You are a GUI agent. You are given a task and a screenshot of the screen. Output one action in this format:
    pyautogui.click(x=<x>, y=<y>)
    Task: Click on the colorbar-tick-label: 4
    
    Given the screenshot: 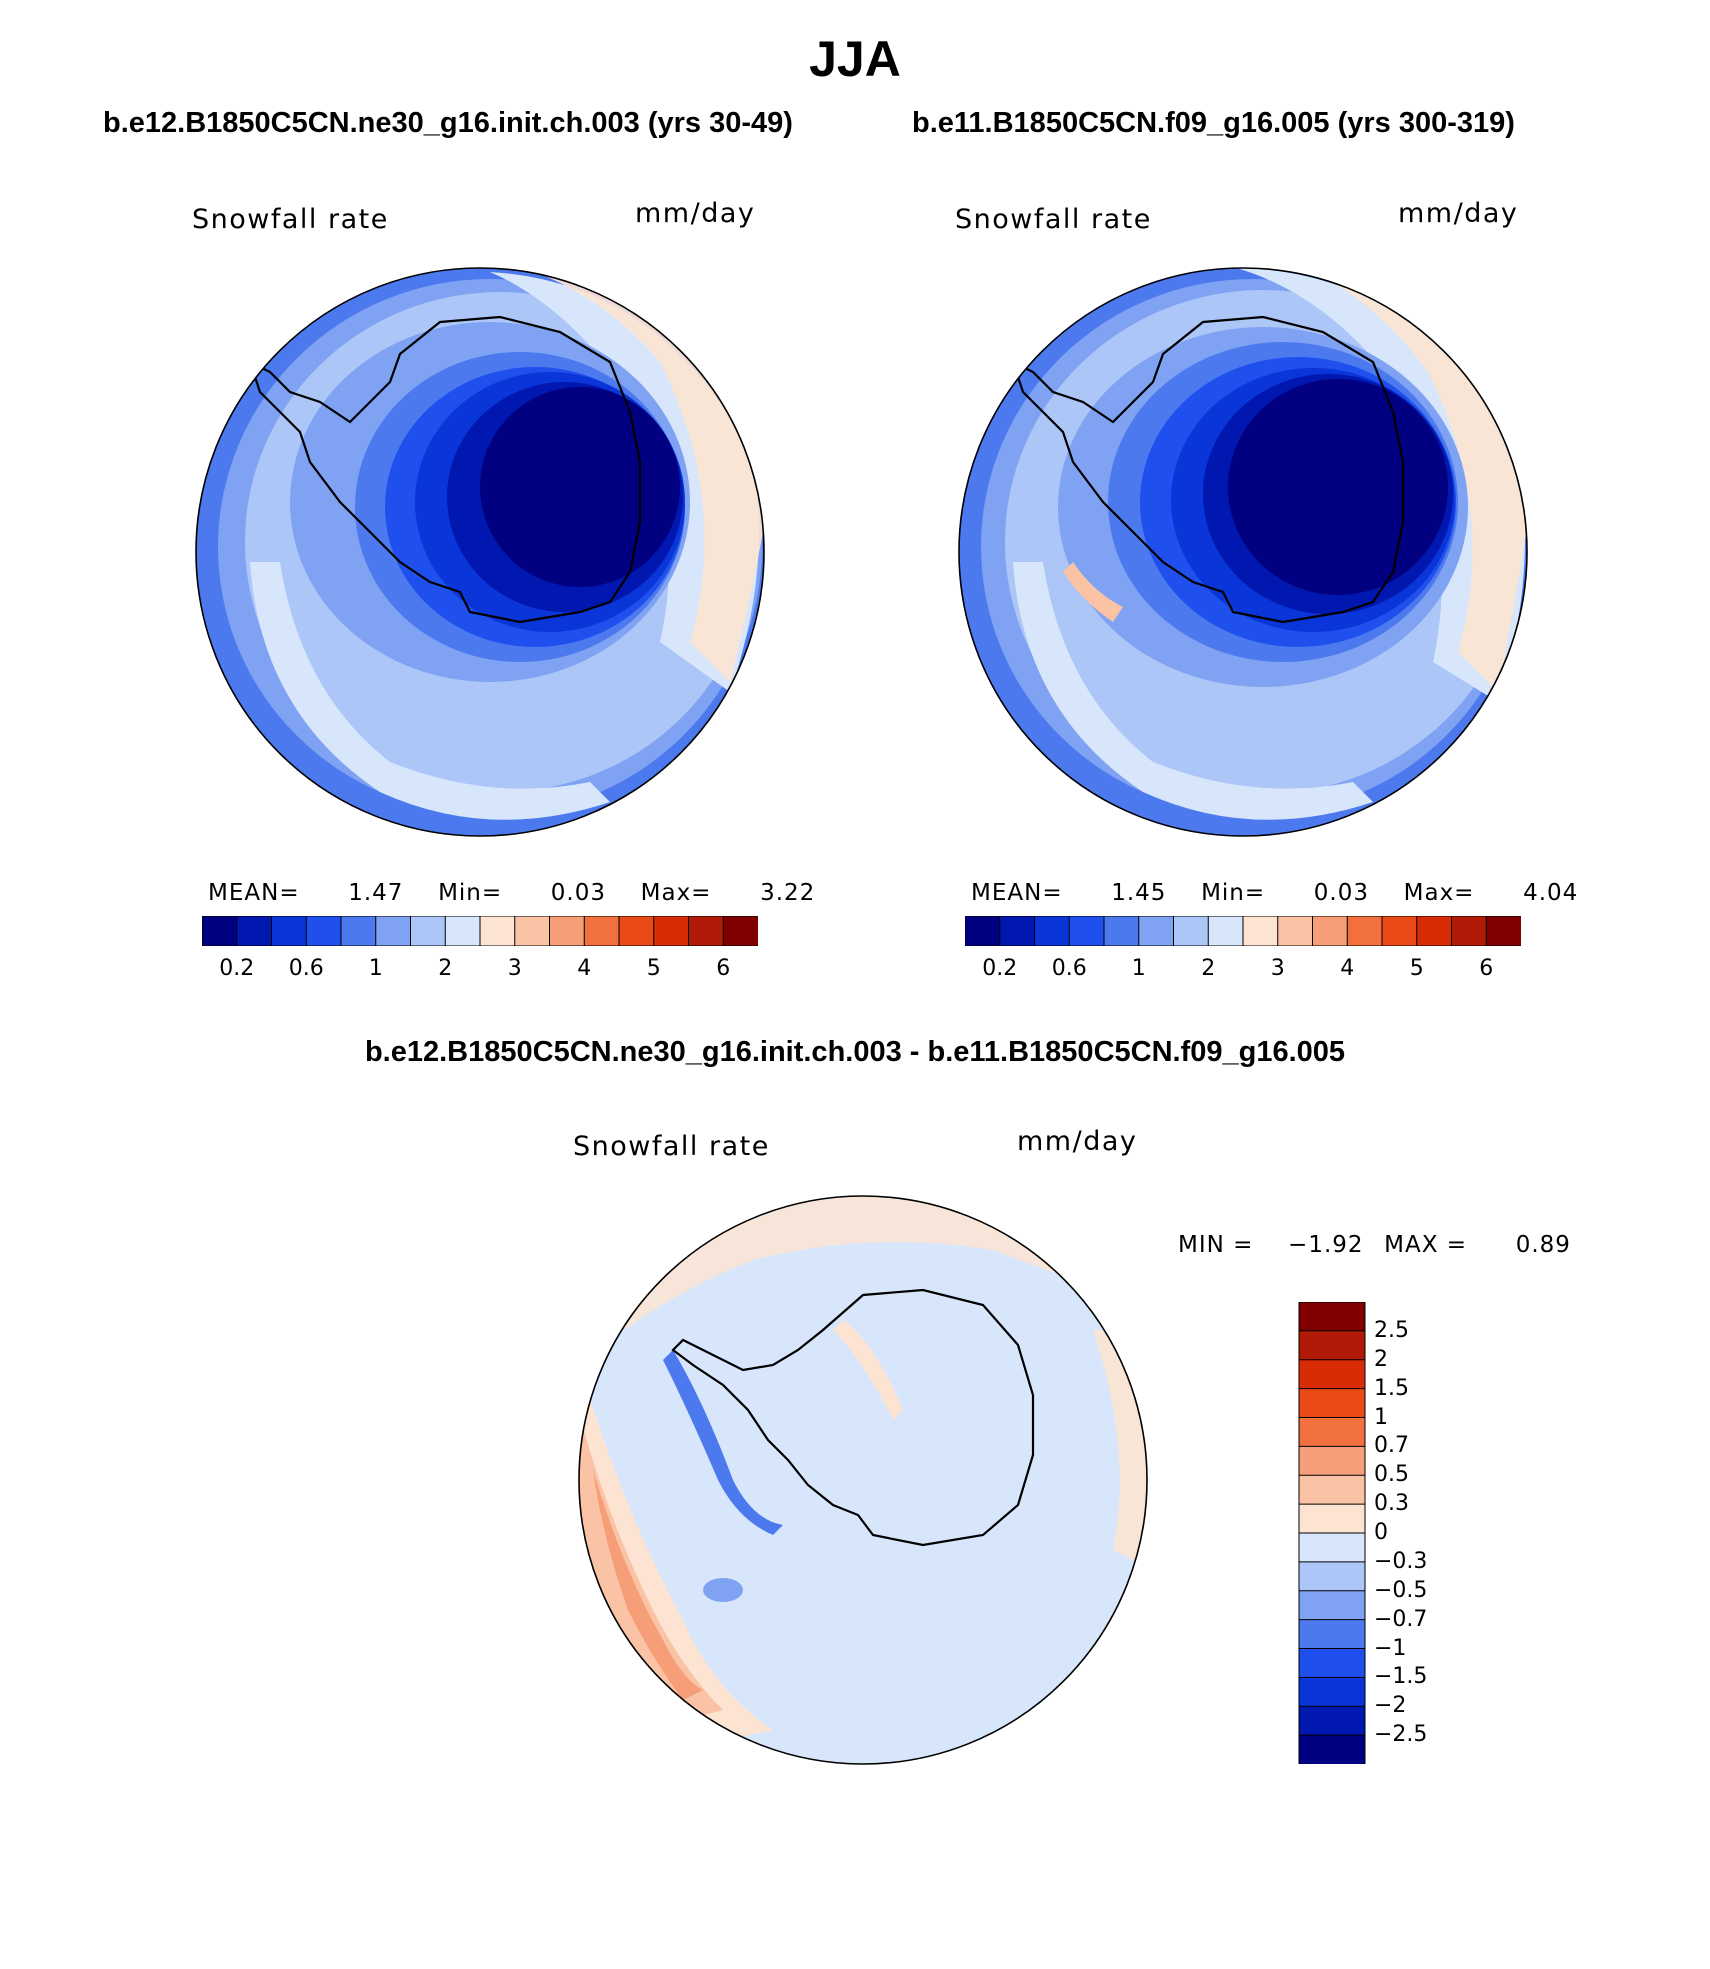 What is the action you would take?
    pyautogui.click(x=1347, y=968)
    